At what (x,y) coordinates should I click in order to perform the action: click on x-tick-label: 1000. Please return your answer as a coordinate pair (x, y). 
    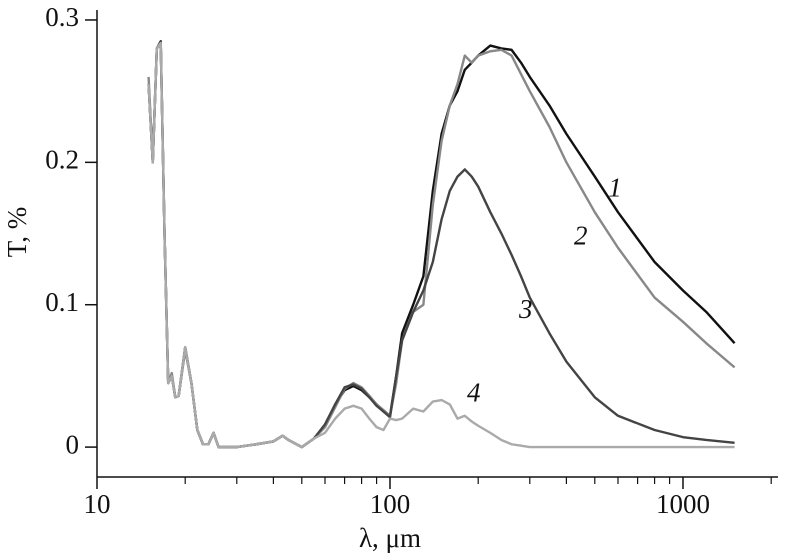
    Looking at the image, I should click on (683, 504).